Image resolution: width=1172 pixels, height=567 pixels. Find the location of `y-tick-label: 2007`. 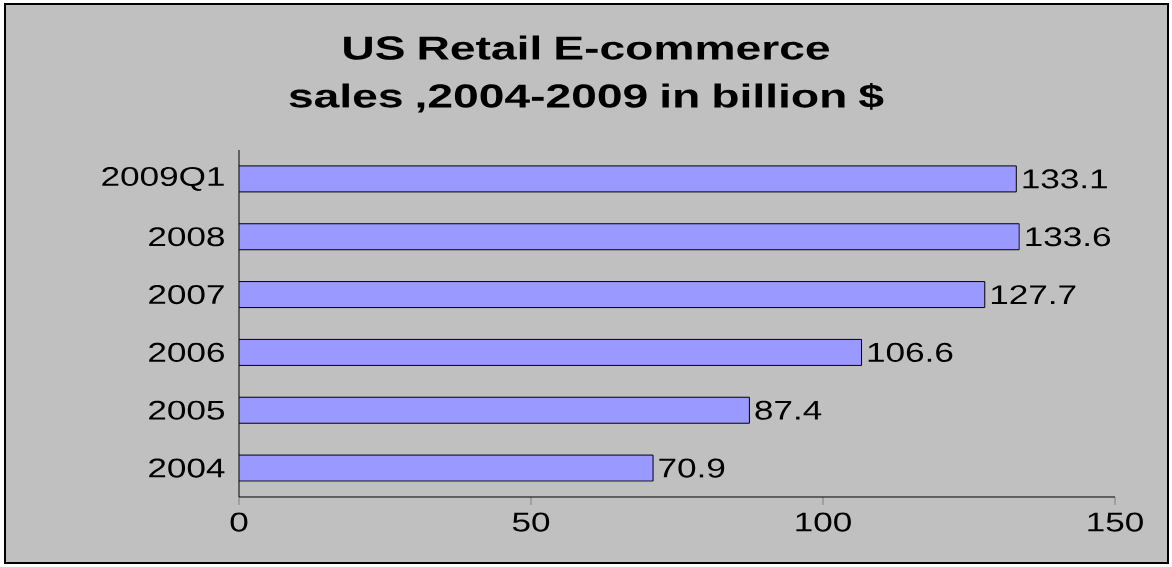

y-tick-label: 2007 is located at coordinates (186, 295).